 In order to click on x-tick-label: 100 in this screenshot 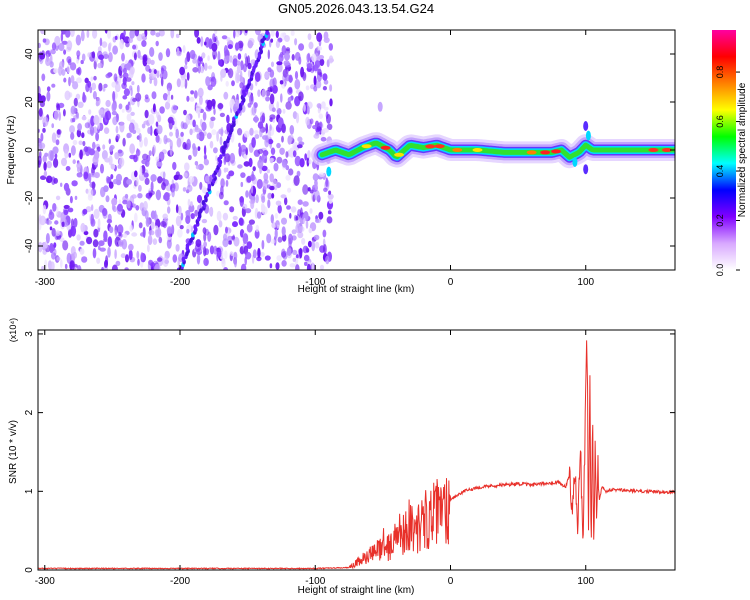, I will do `click(585, 282)`.